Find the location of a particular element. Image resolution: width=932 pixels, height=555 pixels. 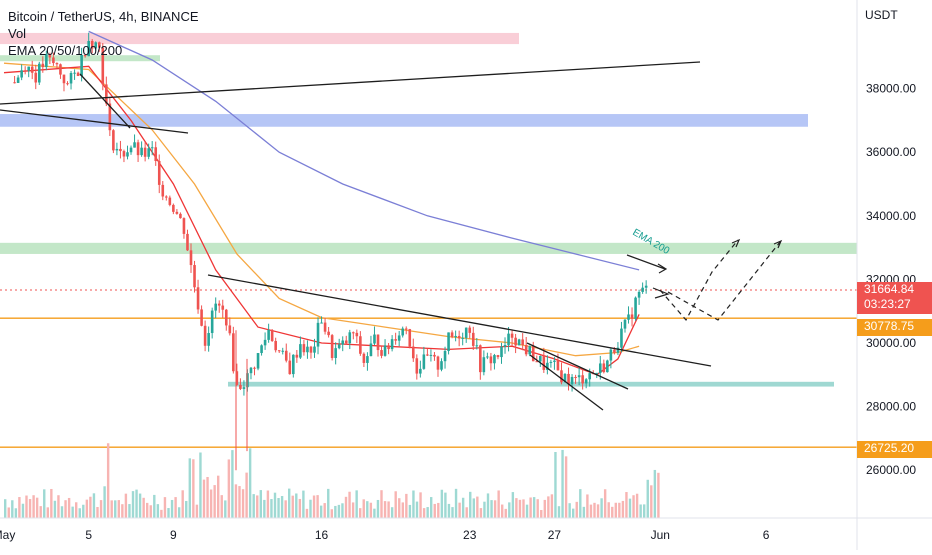

early-trendline is located at coordinates (105, 101).